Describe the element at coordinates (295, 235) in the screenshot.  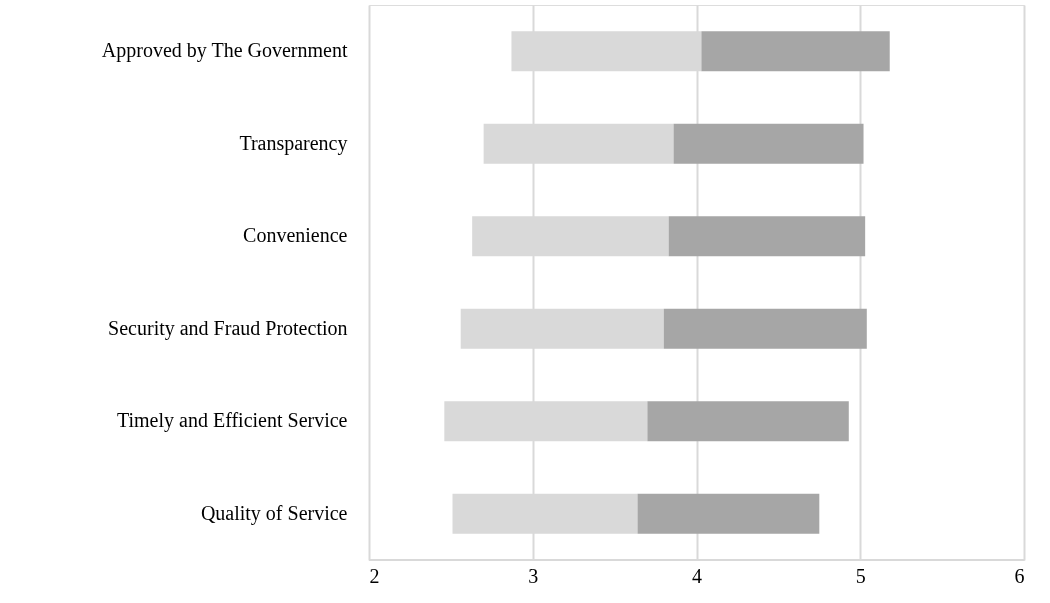
I see `y-tick-label: Convenience` at that location.